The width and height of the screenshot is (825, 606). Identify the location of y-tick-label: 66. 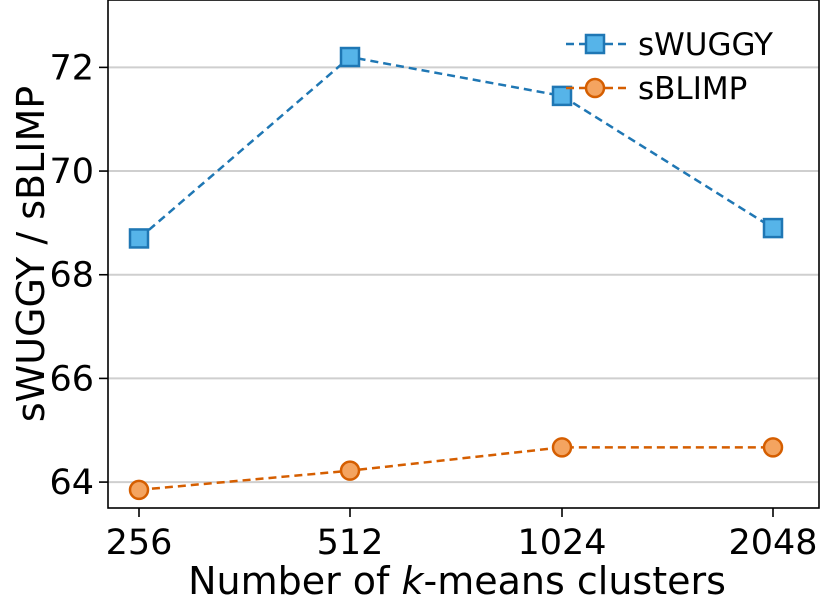
(71, 379).